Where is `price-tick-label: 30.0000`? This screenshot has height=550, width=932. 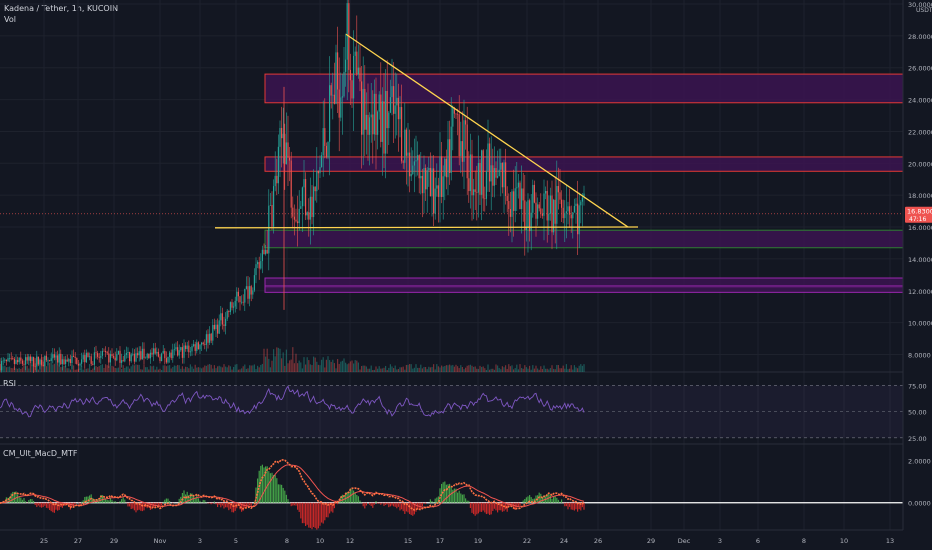
price-tick-label: 30.0000 is located at coordinates (920, 5).